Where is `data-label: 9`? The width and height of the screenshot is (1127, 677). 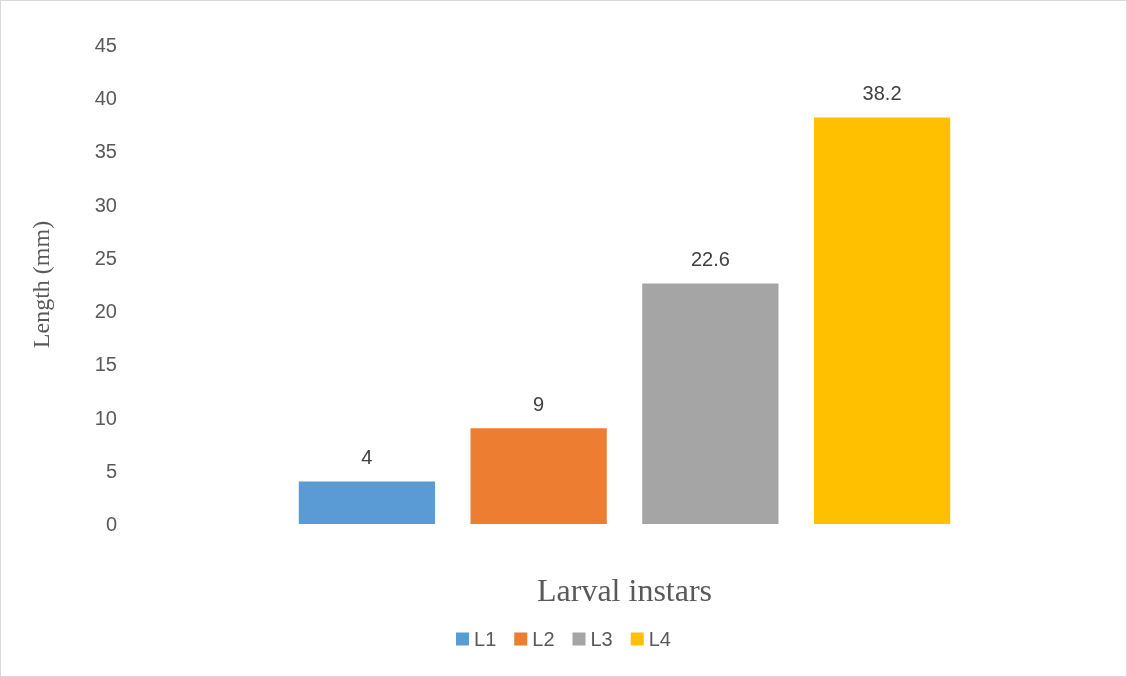 data-label: 9 is located at coordinates (539, 404).